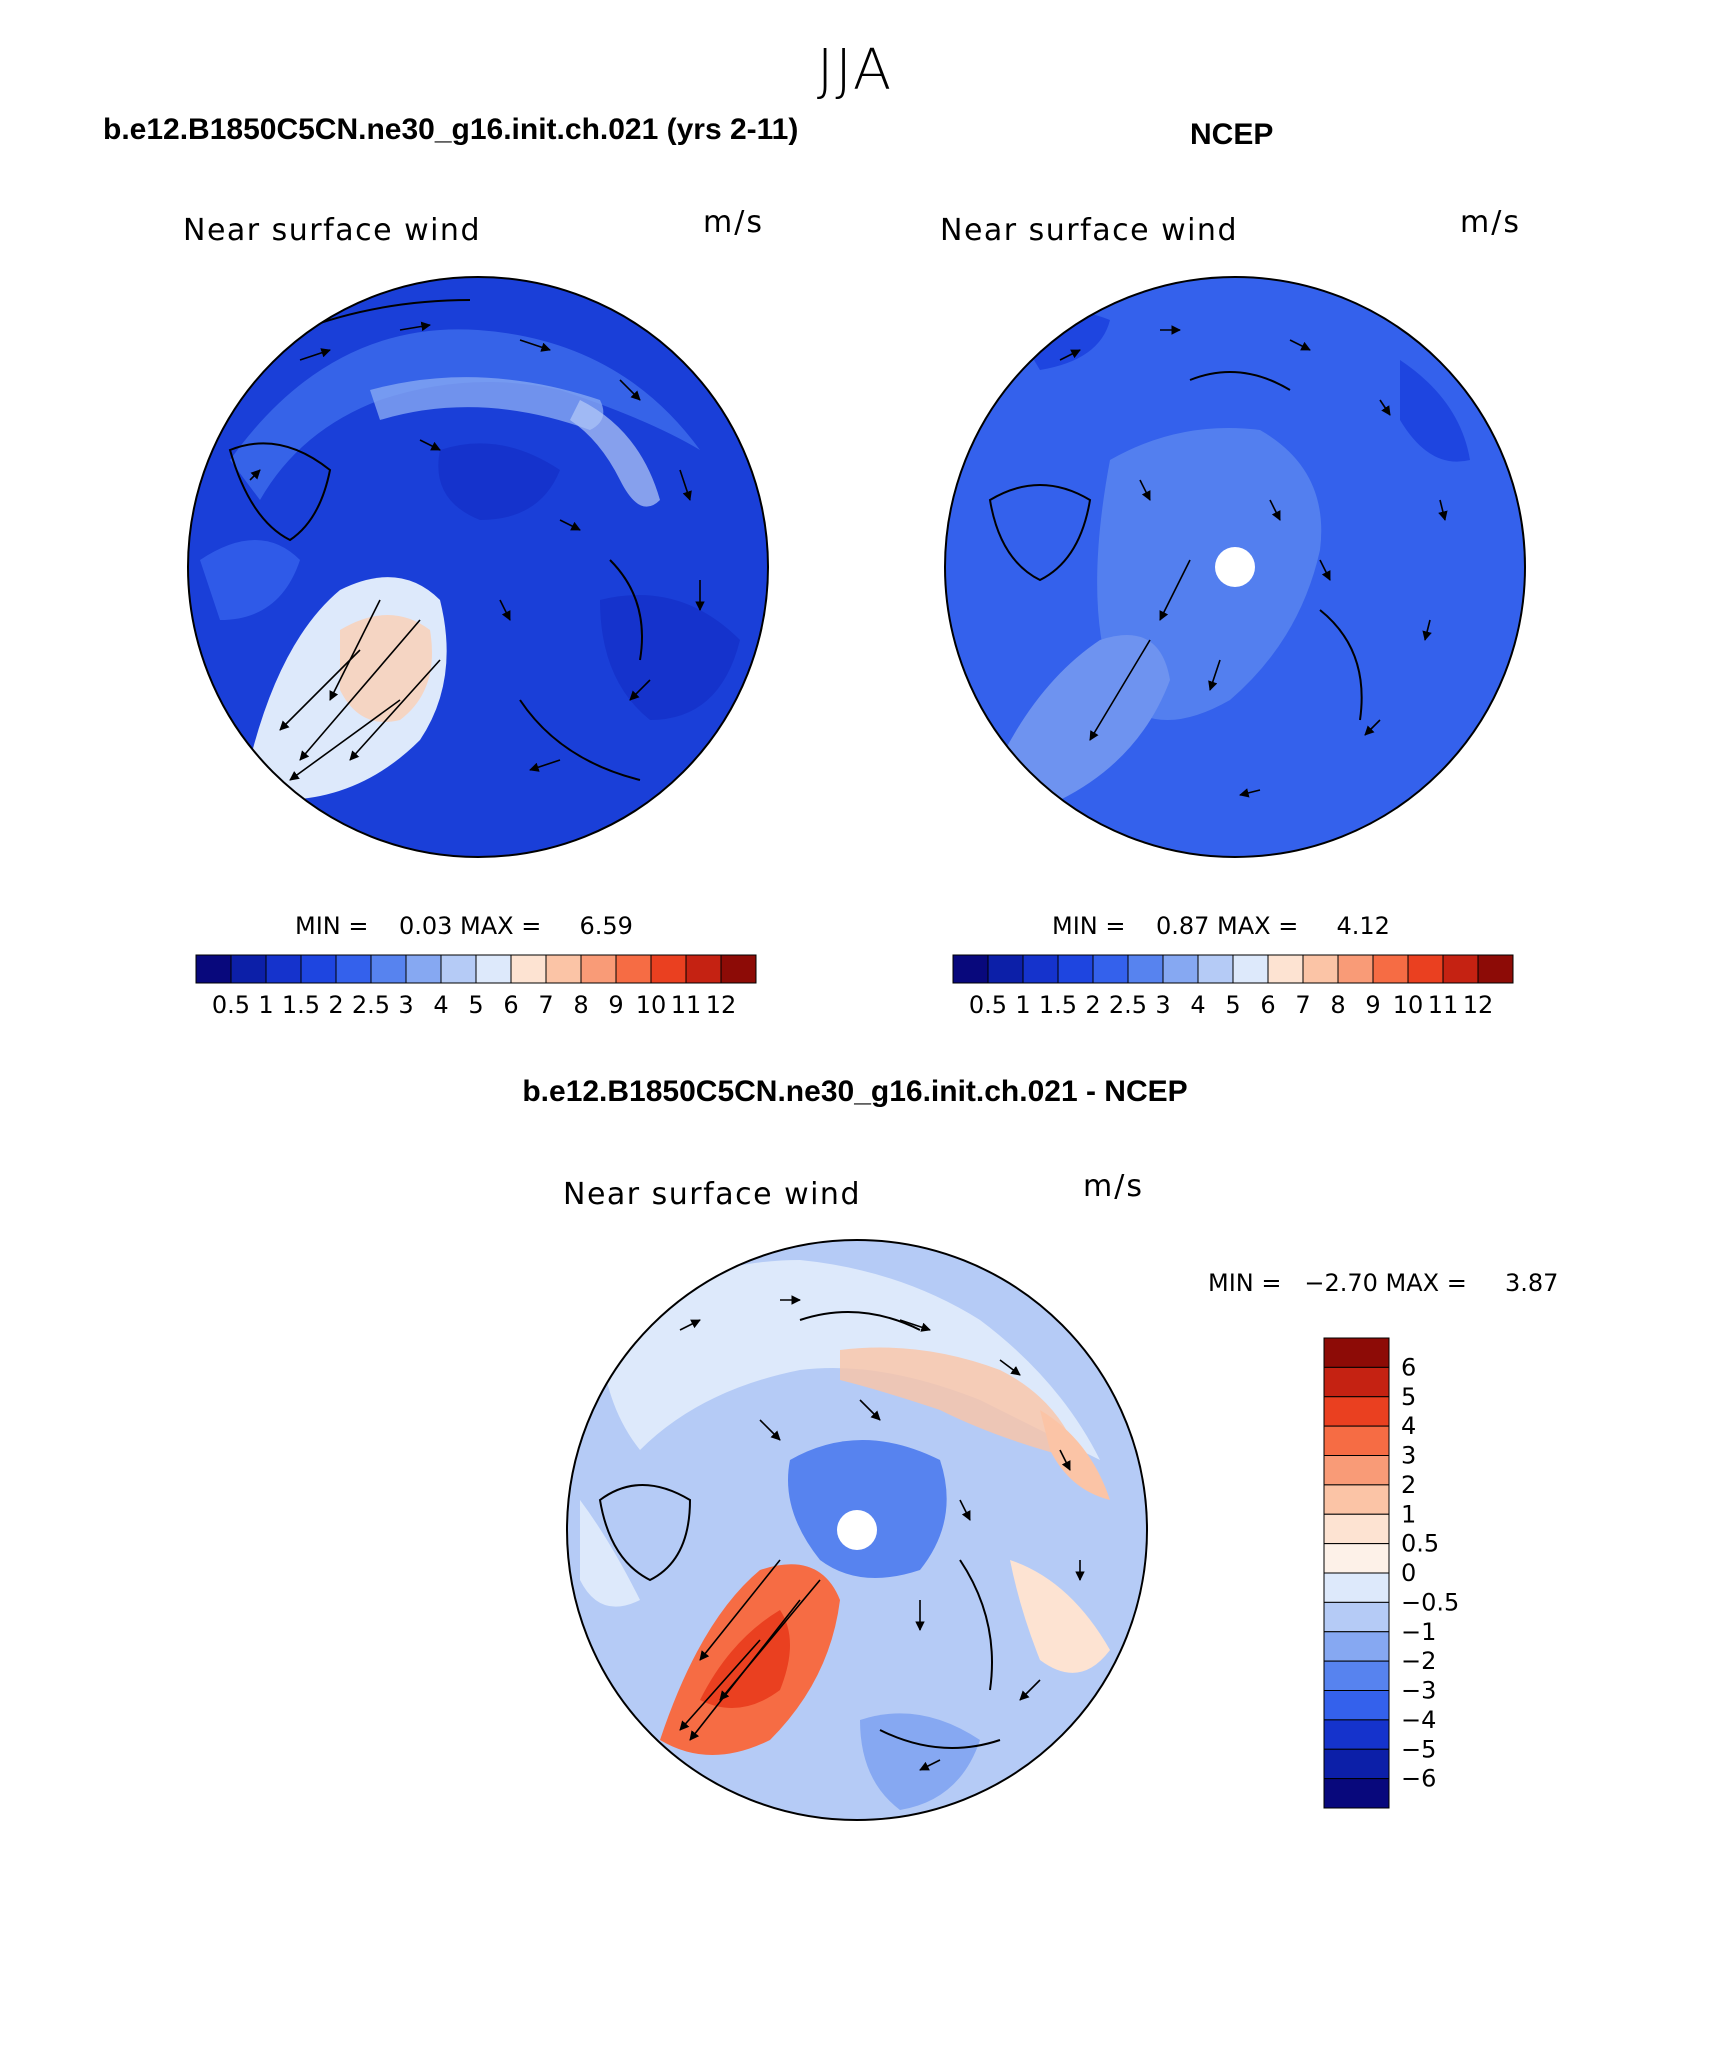 The width and height of the screenshot is (1710, 2056). What do you see at coordinates (721, 1005) in the screenshot?
I see `model-colorbar-tick-label: 12` at bounding box center [721, 1005].